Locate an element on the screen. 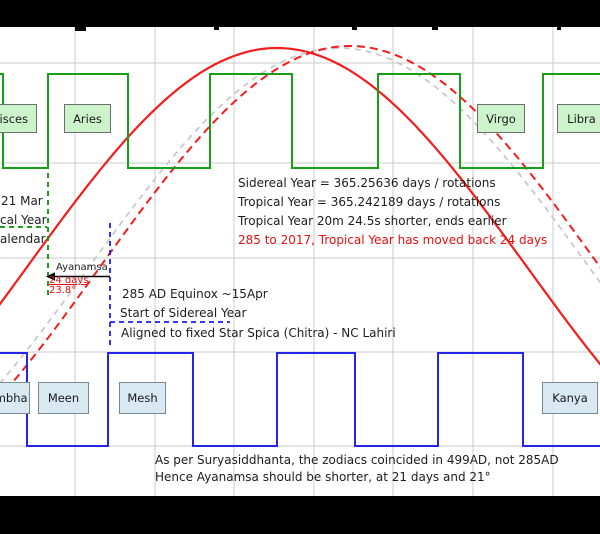 This screenshot has height=534, width=600. bottom-black-bar is located at coordinates (300, 515).